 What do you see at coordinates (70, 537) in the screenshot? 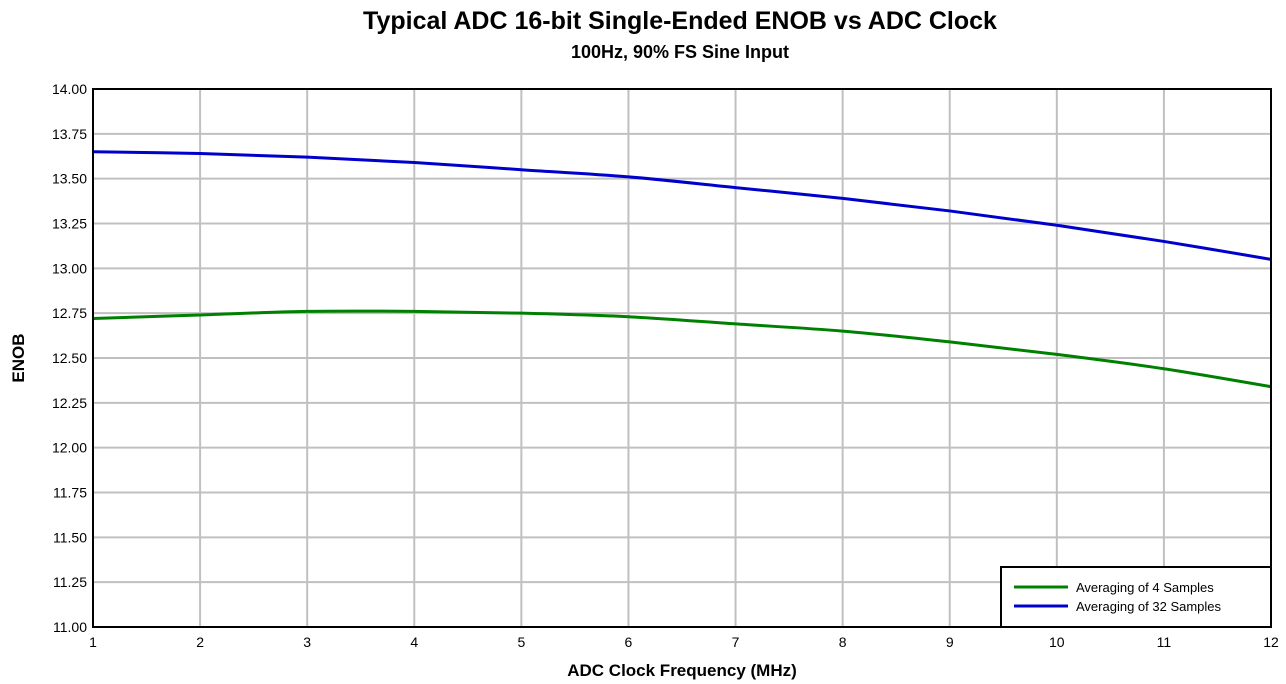
I see `y-tick-label: 11.50` at bounding box center [70, 537].